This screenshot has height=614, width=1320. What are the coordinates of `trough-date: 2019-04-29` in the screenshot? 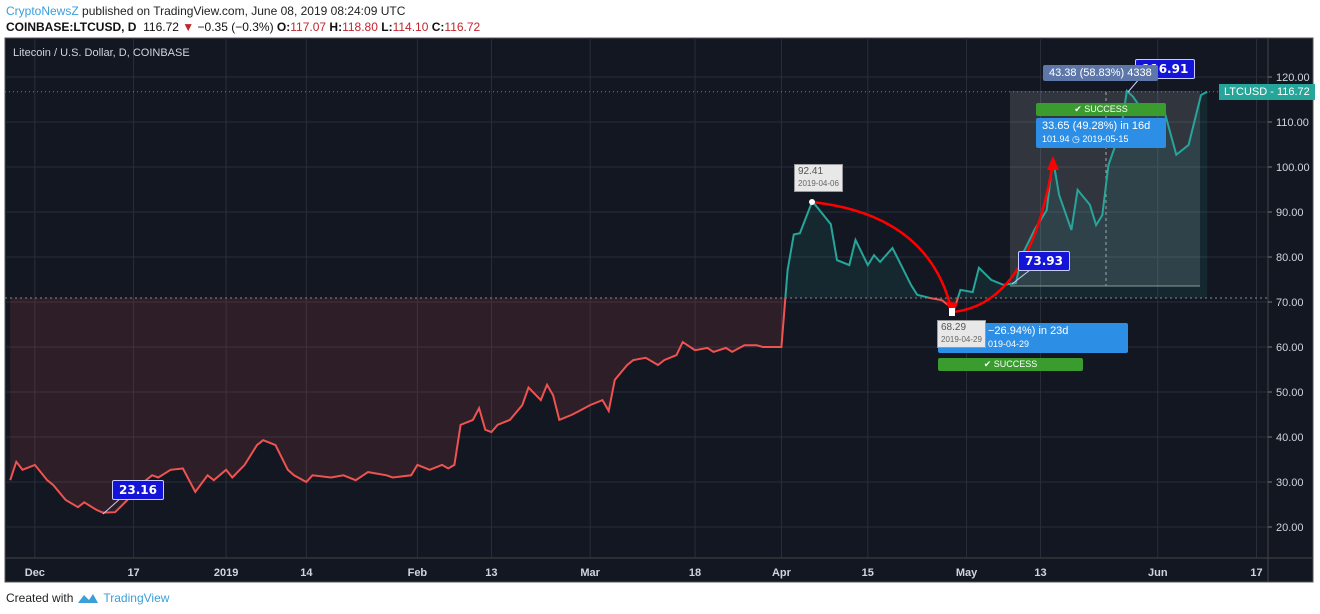 It's located at (961, 339).